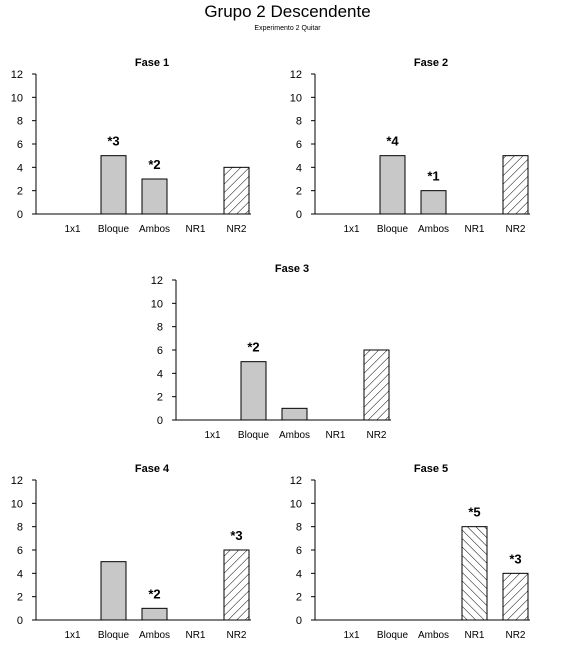 Image resolution: width=575 pixels, height=647 pixels. What do you see at coordinates (410, 552) in the screenshot?
I see `chart-fase-5: Fase 5 0 2 4 6 8 10 12 1x1 Bloque Ambos NR1 *5 NR2 *3` at bounding box center [410, 552].